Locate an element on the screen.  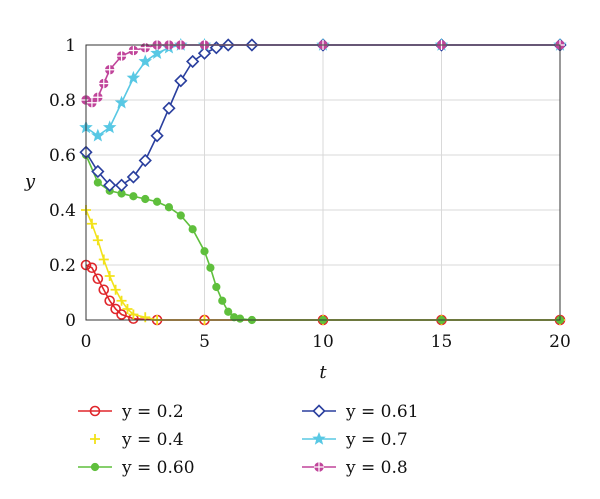
y-tick-label: 0.4 is located at coordinates (62, 211).